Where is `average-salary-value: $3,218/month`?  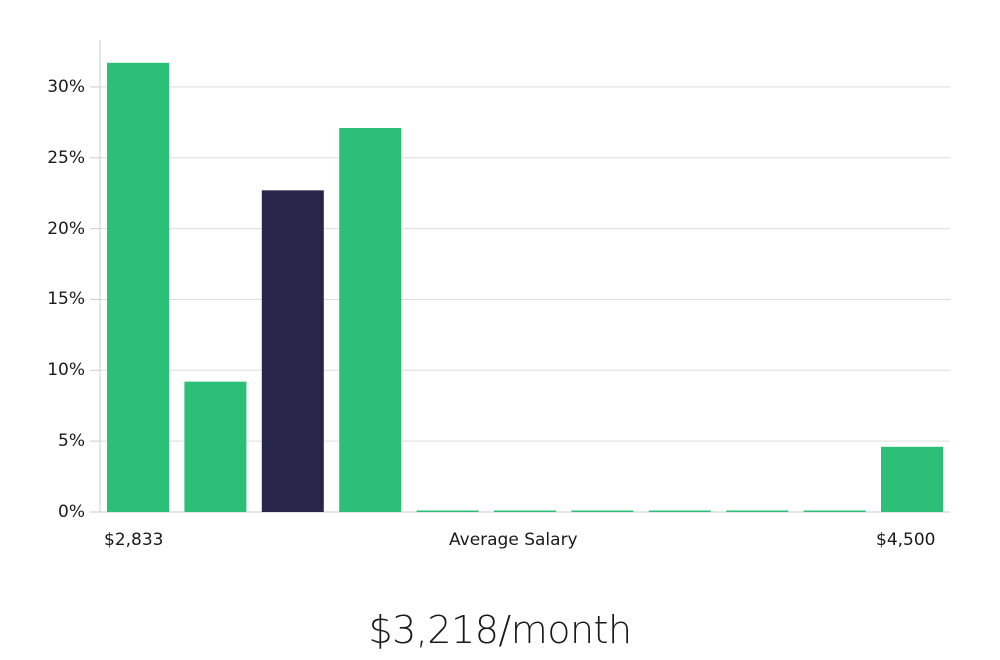 average-salary-value: $3,218/month is located at coordinates (500, 630).